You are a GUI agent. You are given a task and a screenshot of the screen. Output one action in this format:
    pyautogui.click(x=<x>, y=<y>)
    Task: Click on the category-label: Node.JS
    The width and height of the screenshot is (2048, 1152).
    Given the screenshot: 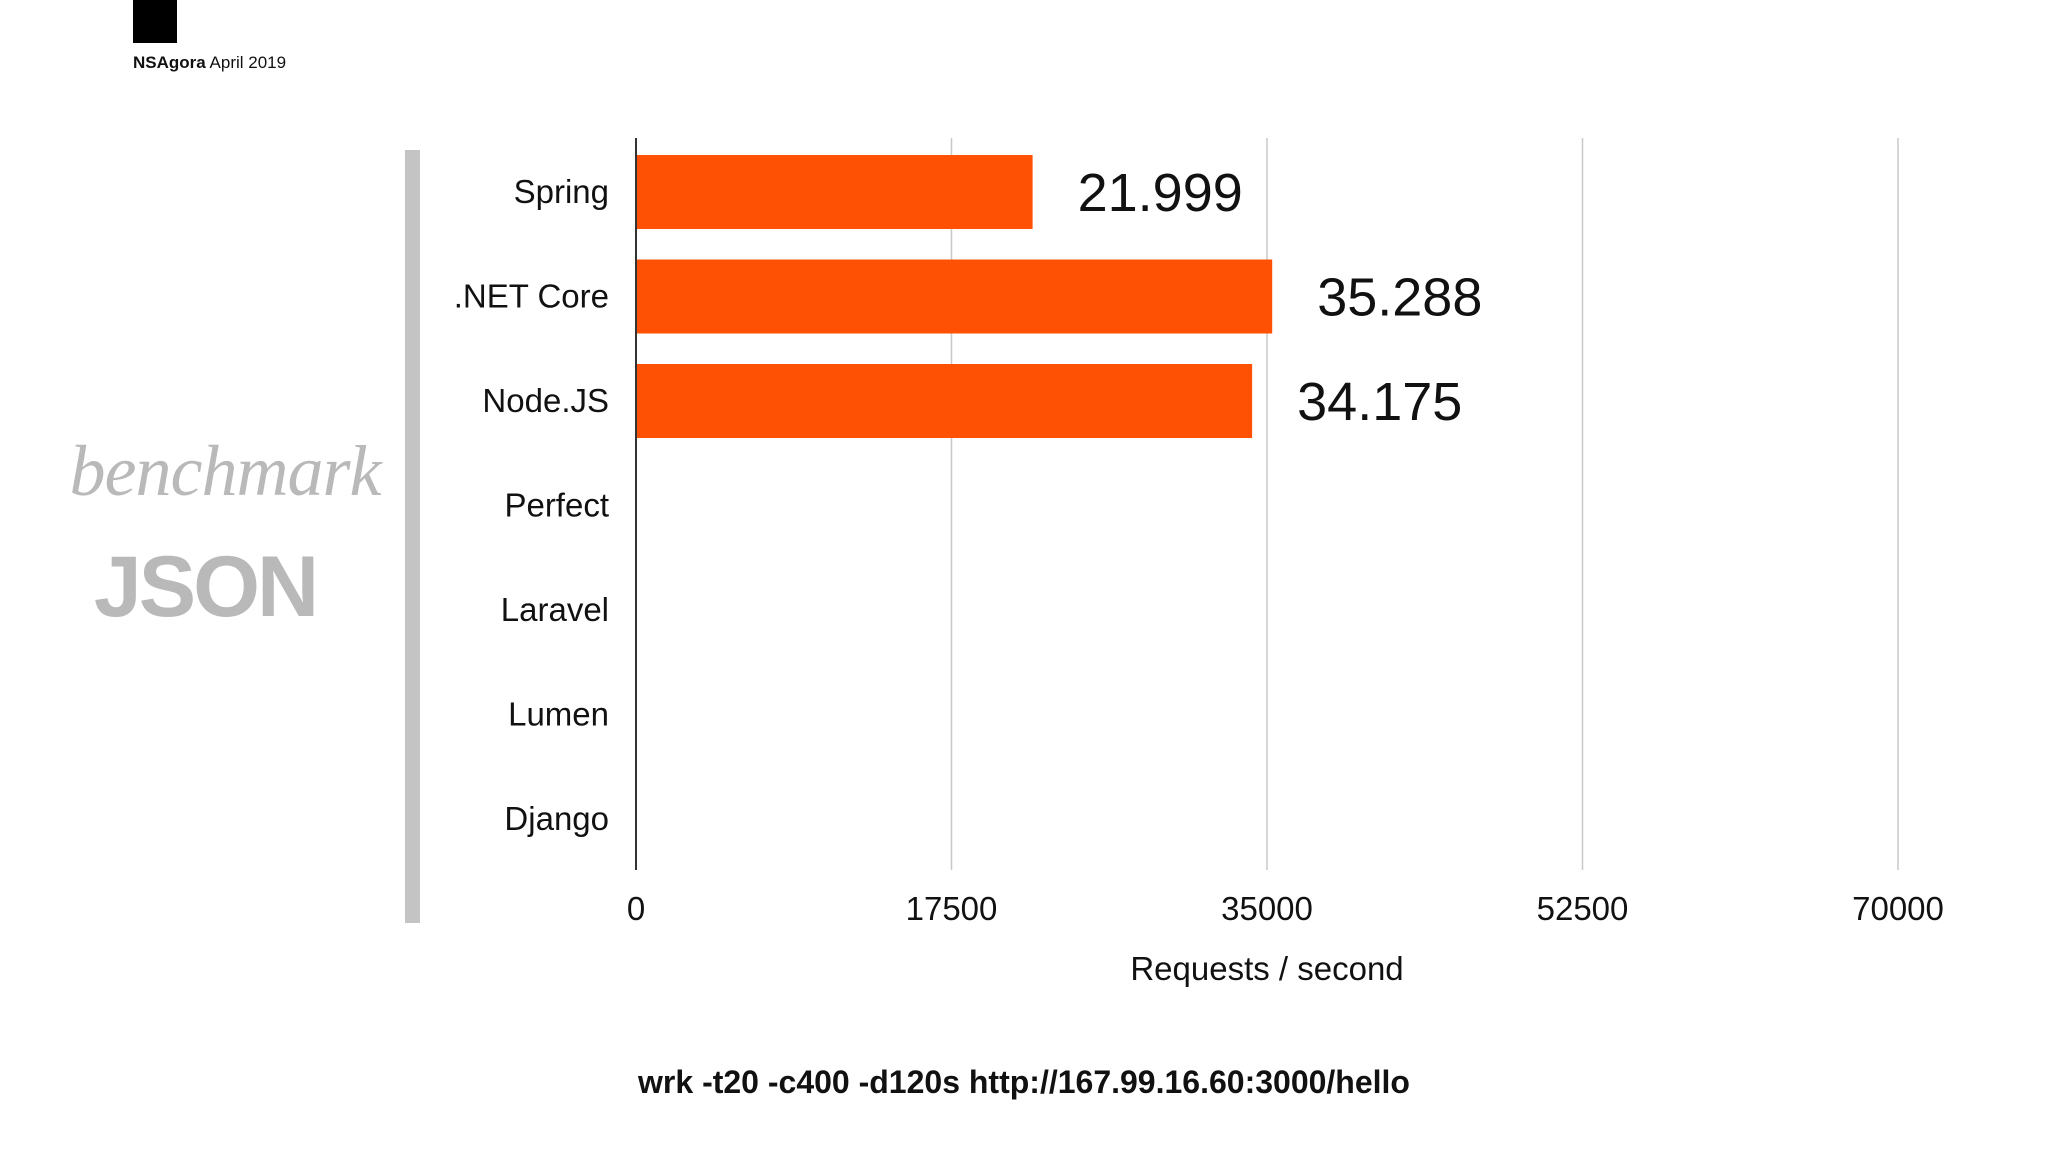 What is the action you would take?
    pyautogui.click(x=545, y=400)
    